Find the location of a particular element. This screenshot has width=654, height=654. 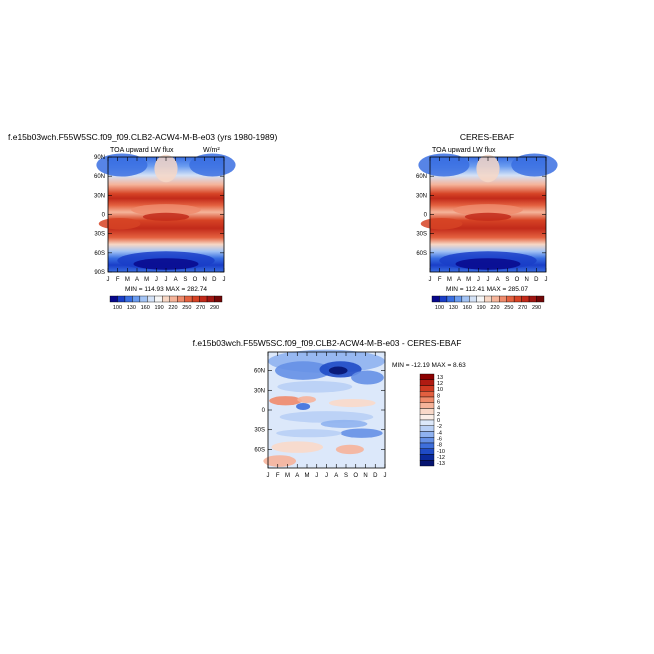

y-tick-label: 90N is located at coordinates (99, 158).